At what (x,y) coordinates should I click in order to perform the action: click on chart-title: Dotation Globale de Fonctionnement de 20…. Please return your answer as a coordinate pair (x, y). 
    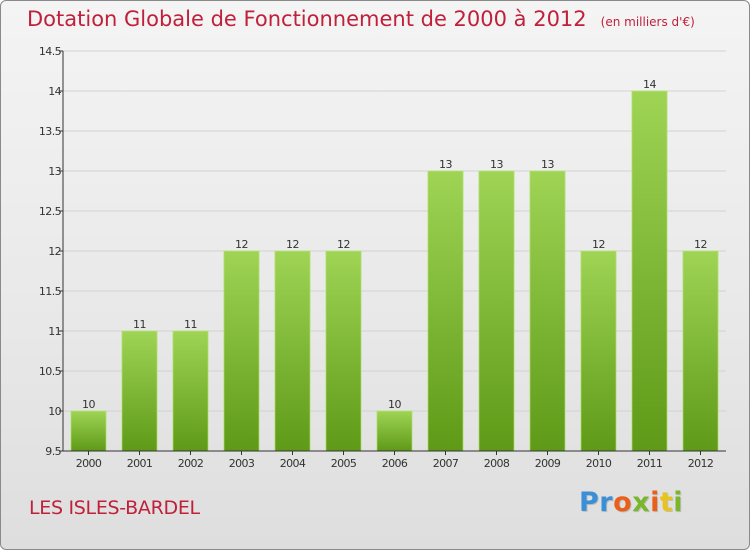
    Looking at the image, I should click on (361, 19).